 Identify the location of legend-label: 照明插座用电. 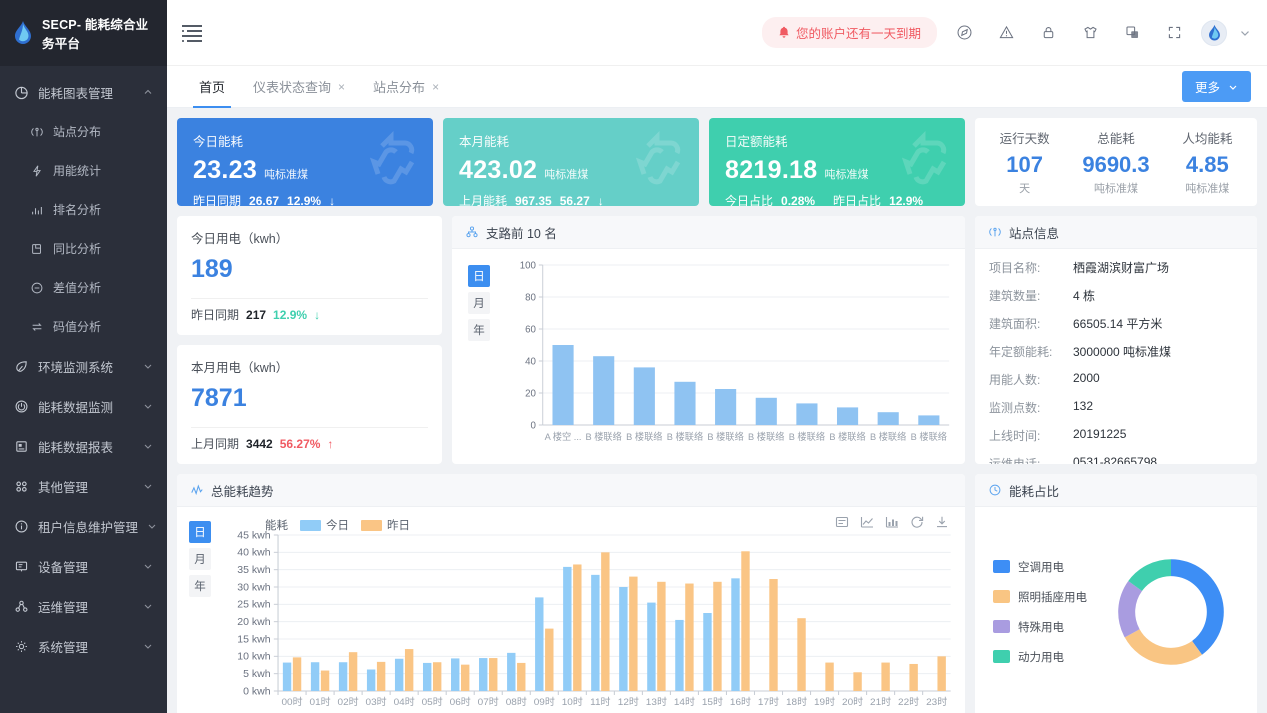
(1052, 597).